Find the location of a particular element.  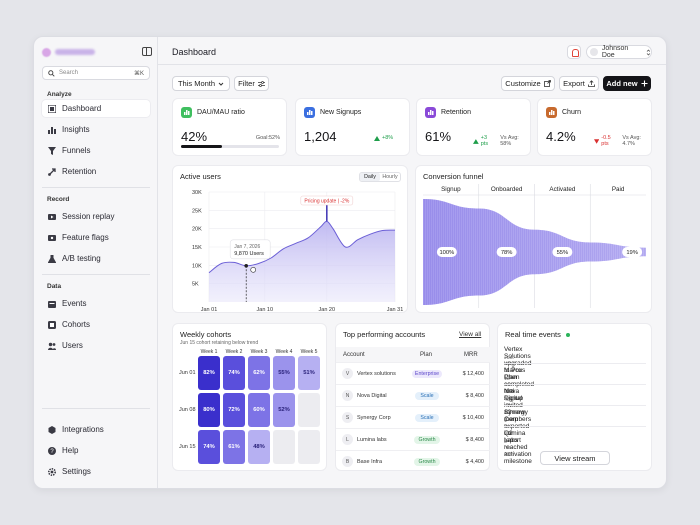

kpi-card: New Signups 1,204 +8% is located at coordinates (352, 127).